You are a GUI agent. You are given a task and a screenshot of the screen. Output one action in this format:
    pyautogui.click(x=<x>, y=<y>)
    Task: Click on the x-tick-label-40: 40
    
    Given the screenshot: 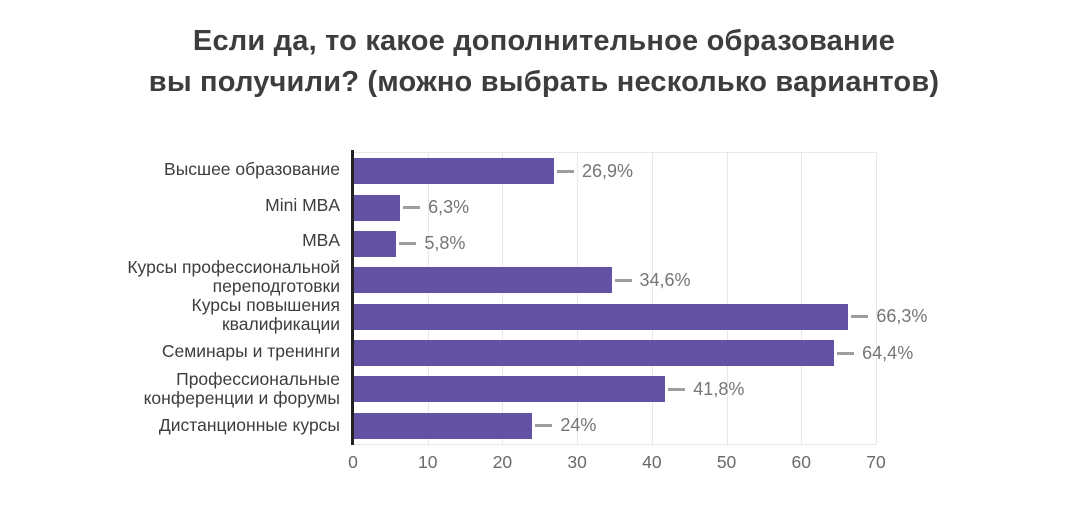 What is the action you would take?
    pyautogui.click(x=652, y=462)
    